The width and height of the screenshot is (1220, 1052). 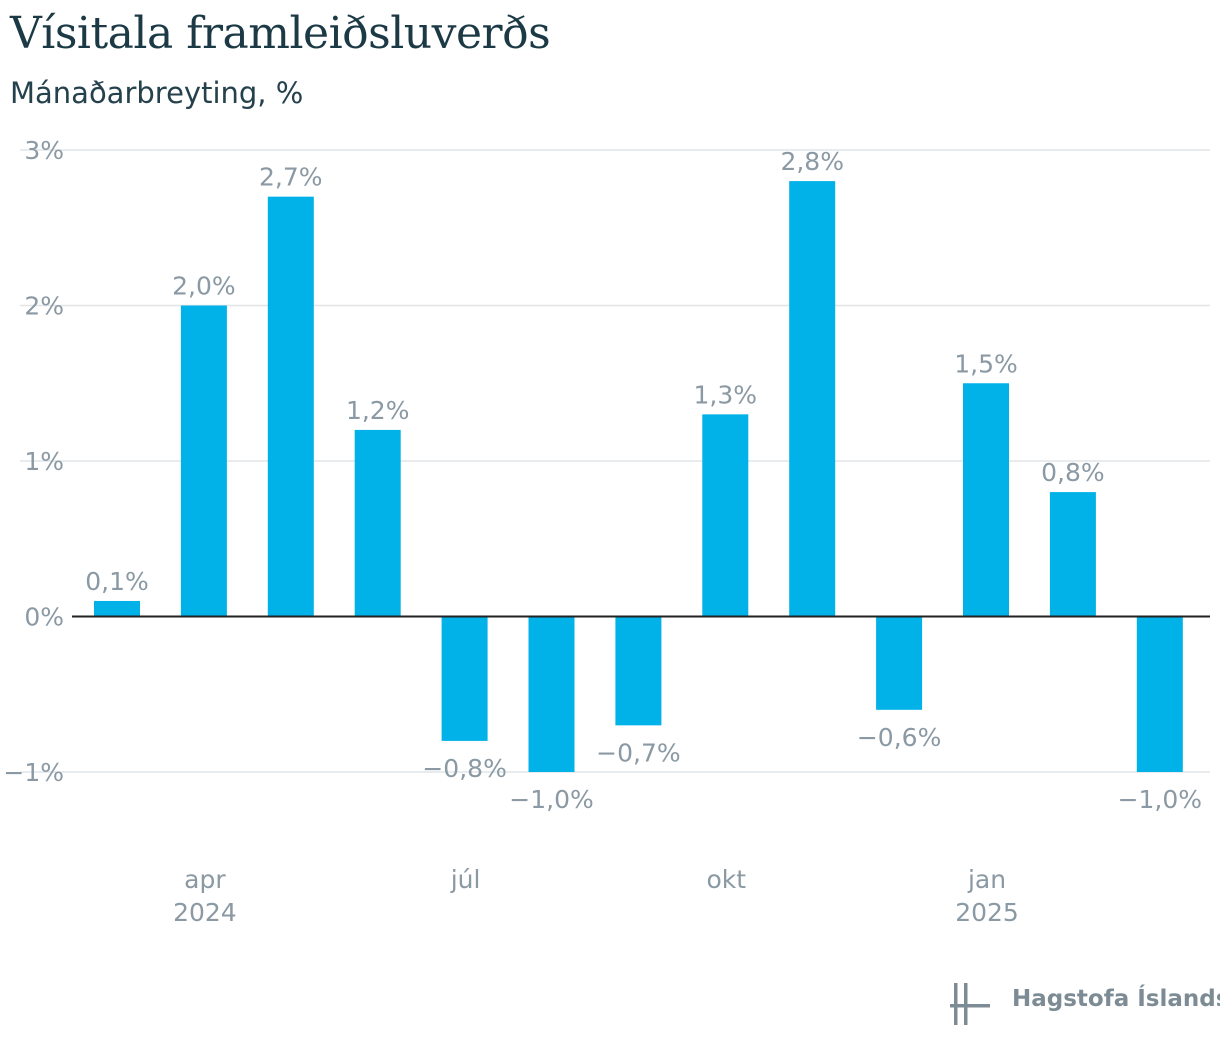 What do you see at coordinates (204, 286) in the screenshot?
I see `data-label: 2,0%` at bounding box center [204, 286].